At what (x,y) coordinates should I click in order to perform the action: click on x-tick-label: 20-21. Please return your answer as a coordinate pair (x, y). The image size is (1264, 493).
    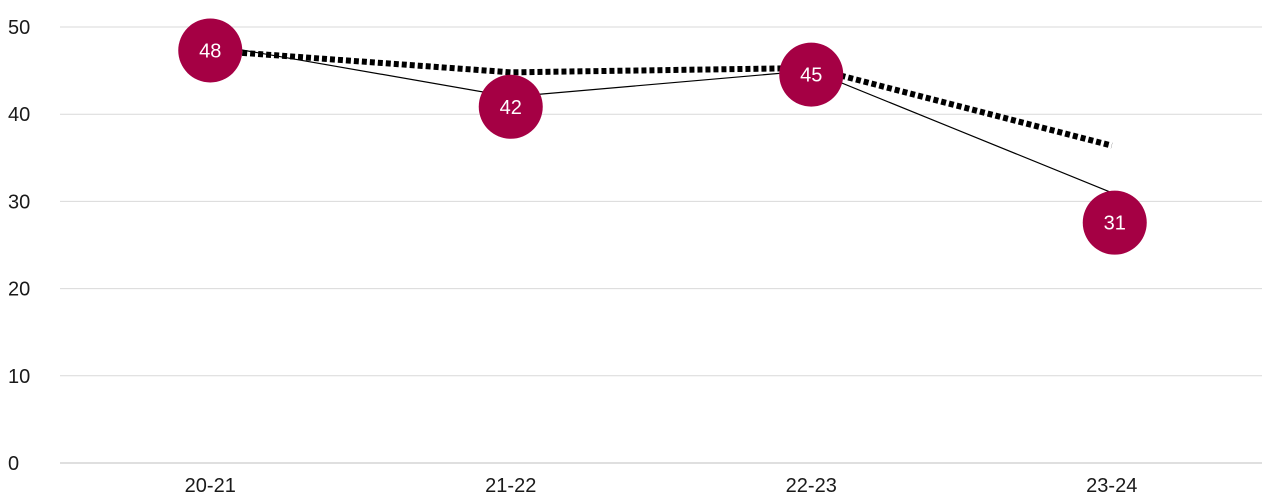
    Looking at the image, I should click on (210, 484).